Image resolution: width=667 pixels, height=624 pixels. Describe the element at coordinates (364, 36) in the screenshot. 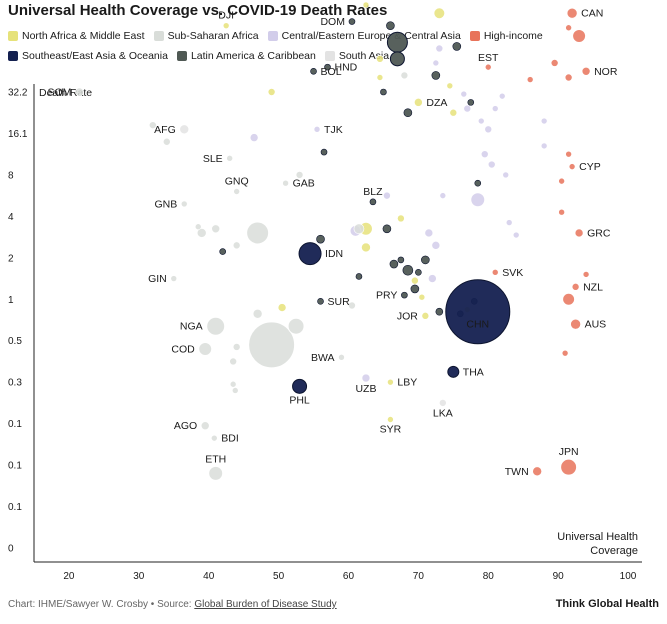

I see `legend-item: Central/Eastern Europe & Central Asia` at that location.